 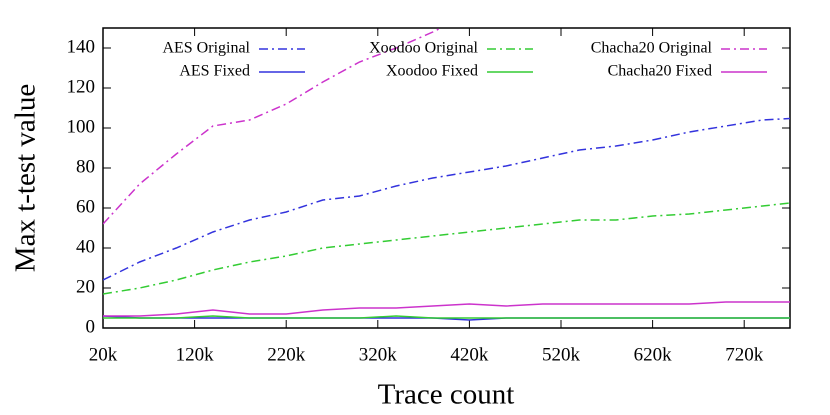 I want to click on legend-text: Xoodoo Fixed, so click(x=432, y=71).